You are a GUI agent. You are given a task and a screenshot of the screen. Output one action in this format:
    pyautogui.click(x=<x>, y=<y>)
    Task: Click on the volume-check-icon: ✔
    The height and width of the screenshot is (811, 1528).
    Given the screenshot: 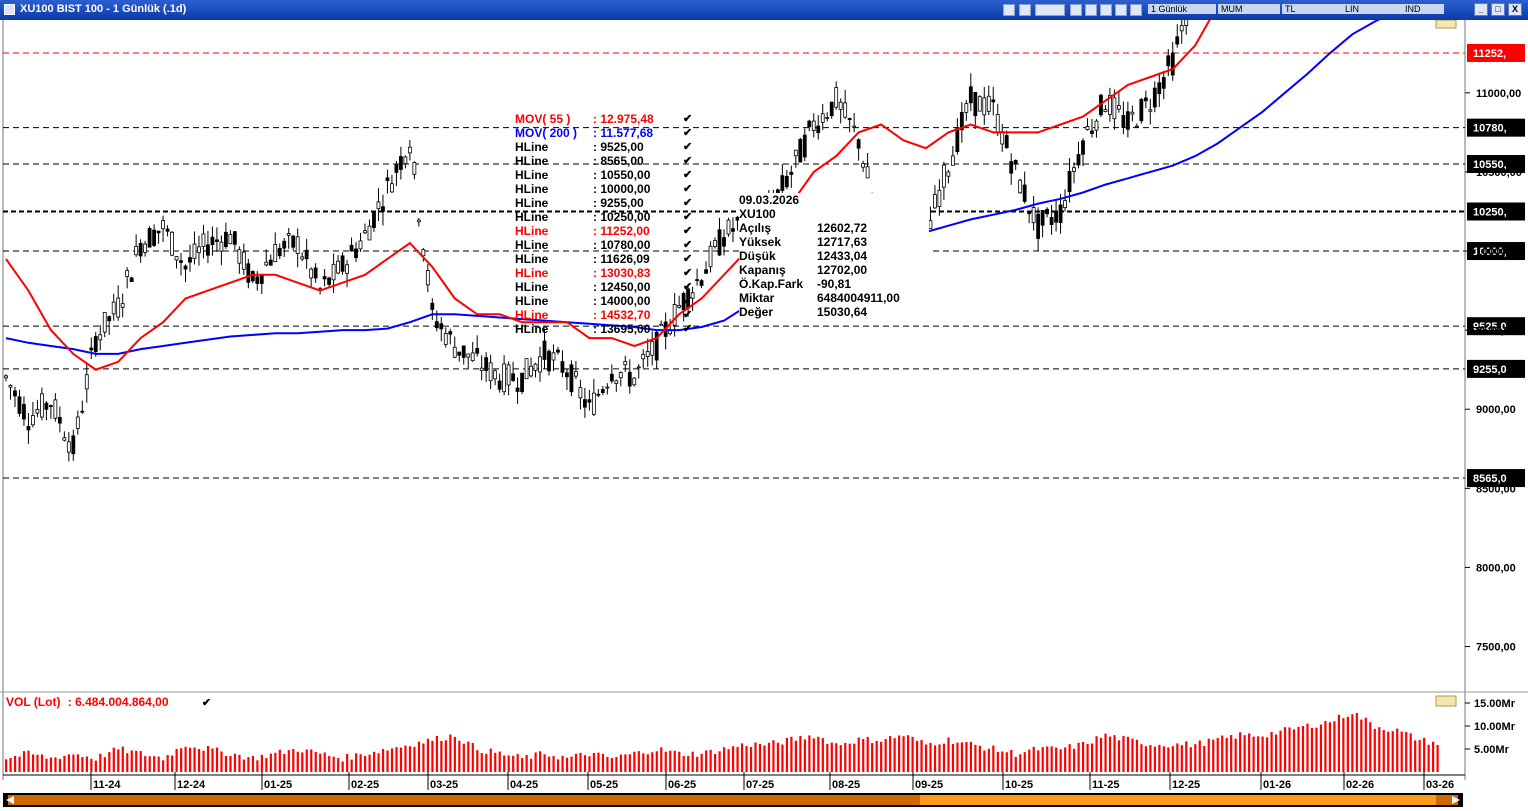 What is the action you would take?
    pyautogui.click(x=206, y=703)
    